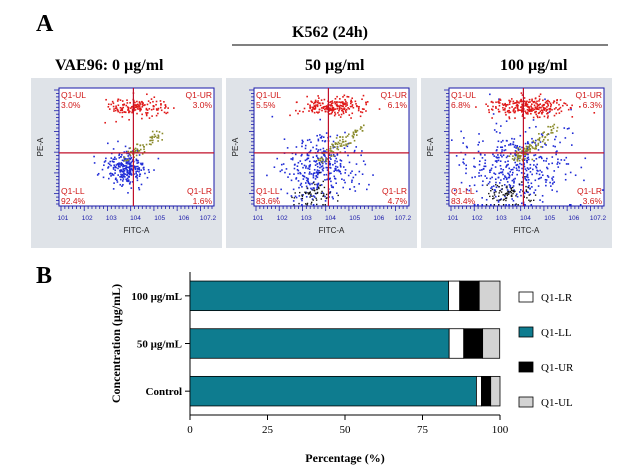  I want to click on scatter-dots, so click(323, 150).